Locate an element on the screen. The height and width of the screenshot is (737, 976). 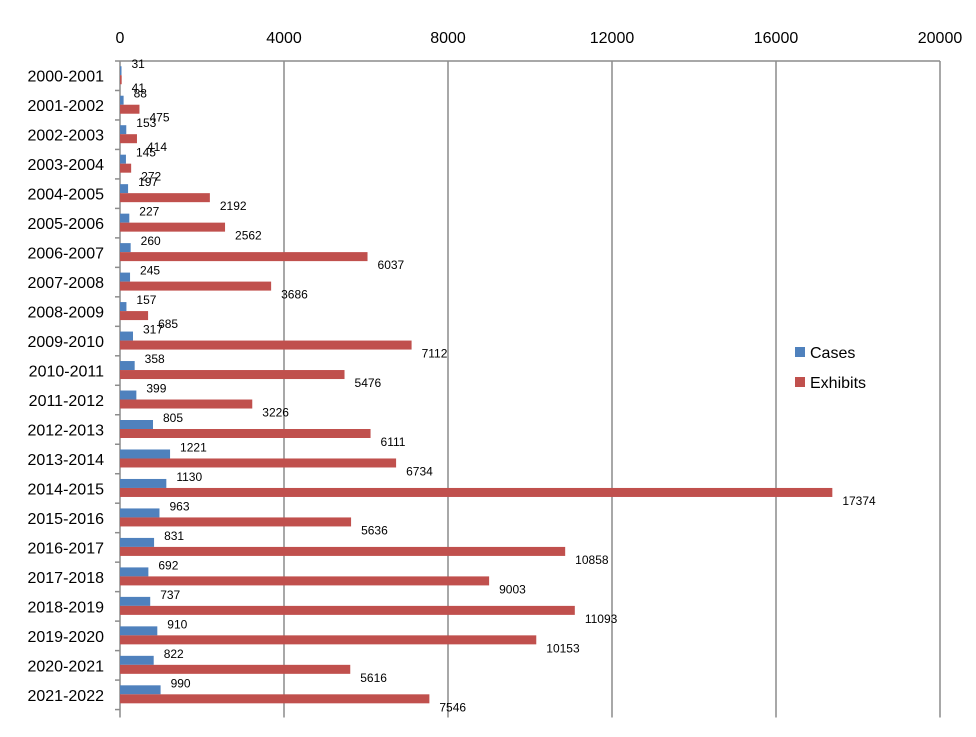
data-label-exhibits: 11093 is located at coordinates (601, 619).